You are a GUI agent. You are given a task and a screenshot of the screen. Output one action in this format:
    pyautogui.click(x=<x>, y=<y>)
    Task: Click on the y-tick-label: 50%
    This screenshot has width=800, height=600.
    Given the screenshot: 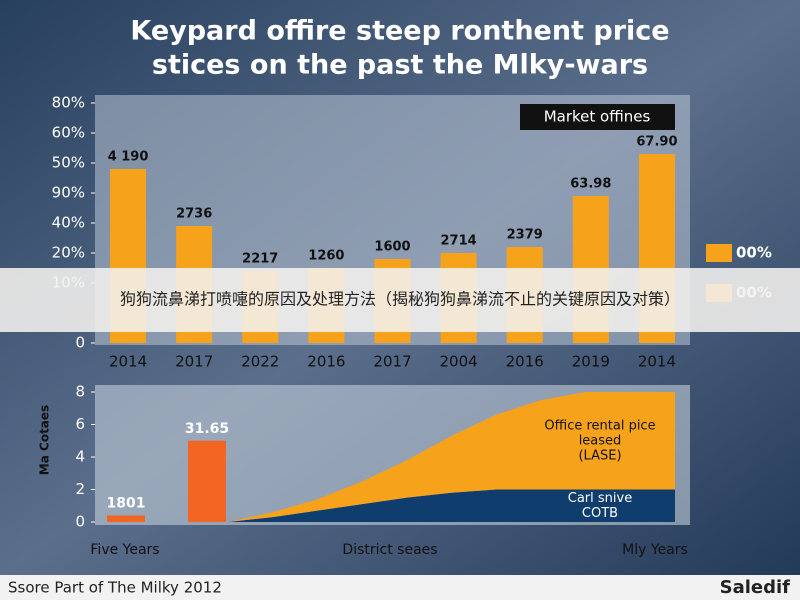 What is the action you would take?
    pyautogui.click(x=68, y=163)
    